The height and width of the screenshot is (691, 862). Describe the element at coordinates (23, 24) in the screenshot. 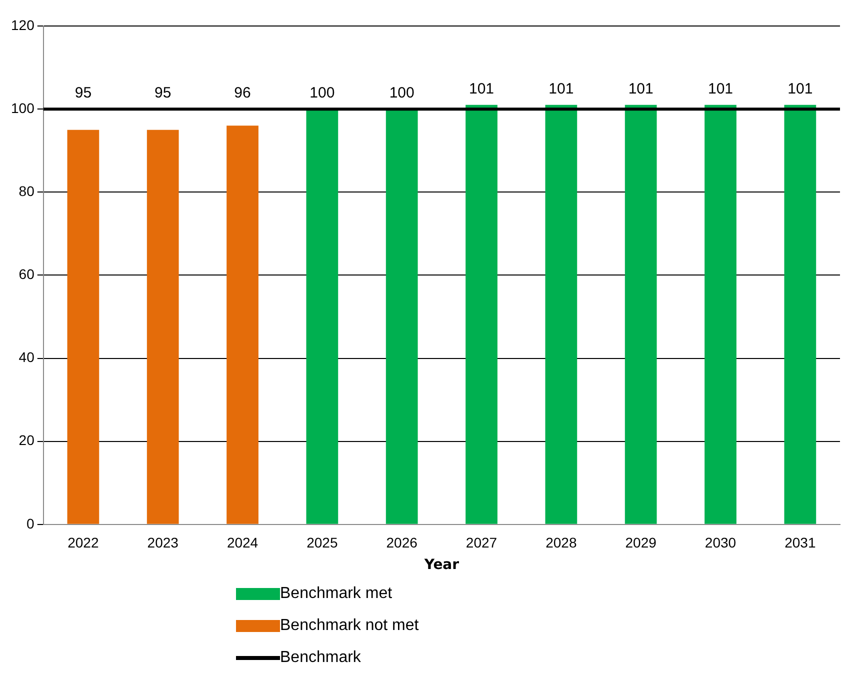

I see `y-tick-label: 120` at that location.